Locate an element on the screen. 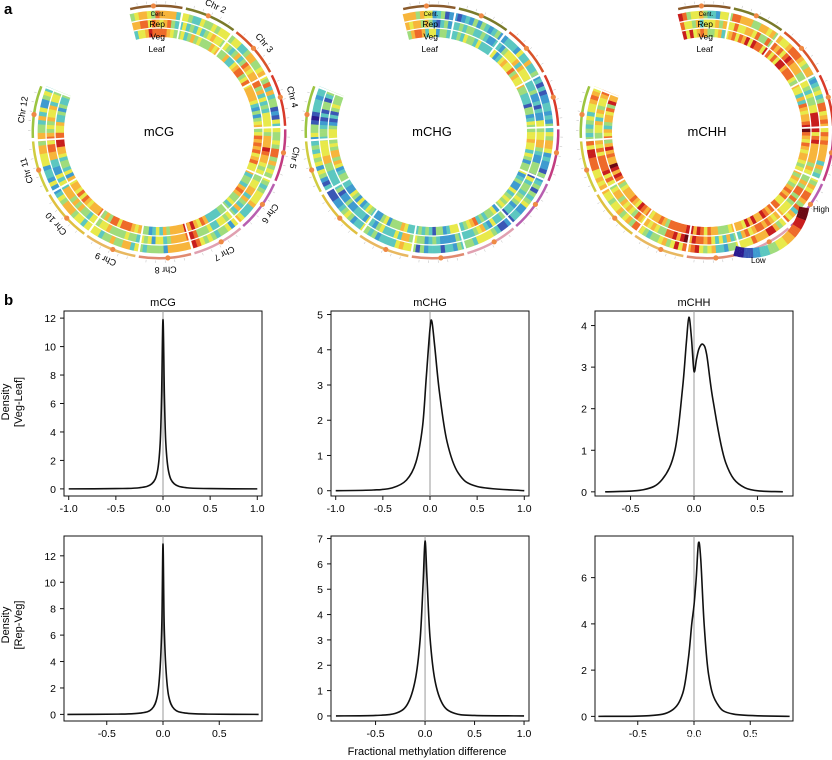  y-tick-label: 8 is located at coordinates (53, 376).